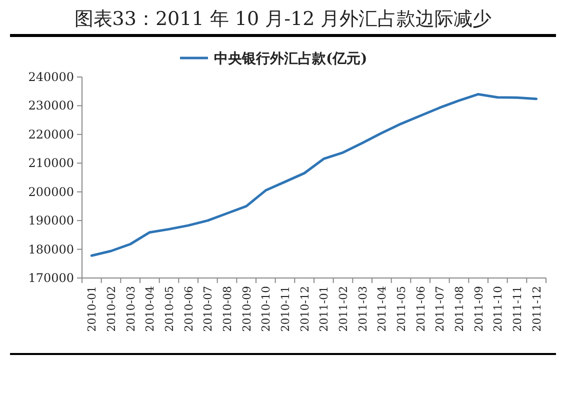  What do you see at coordinates (440, 309) in the screenshot?
I see `x-tick-label: 2011-07` at bounding box center [440, 309].